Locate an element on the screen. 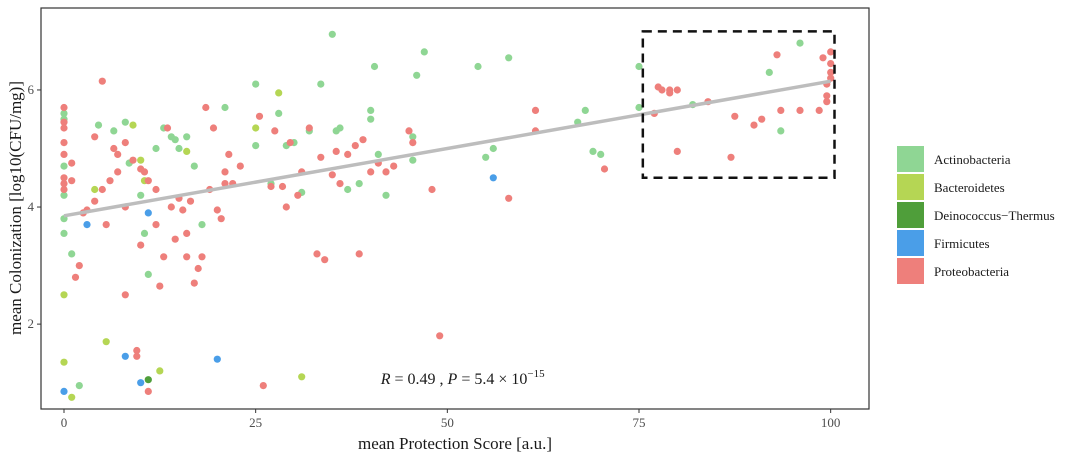  r-value: = 0.49 , is located at coordinates (419, 379).